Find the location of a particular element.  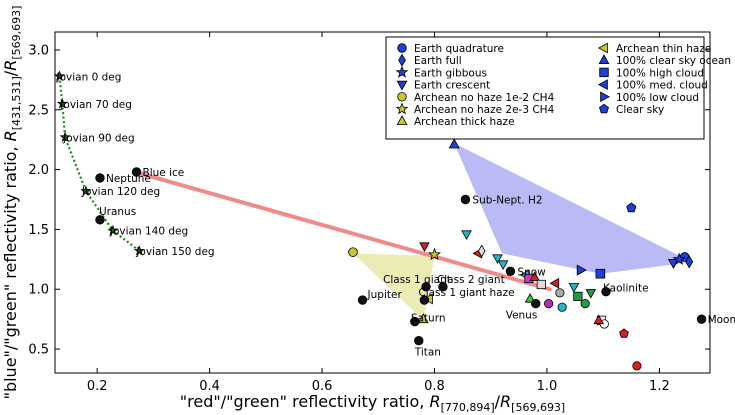

y-tick-label: 1.0 is located at coordinates (38, 290).